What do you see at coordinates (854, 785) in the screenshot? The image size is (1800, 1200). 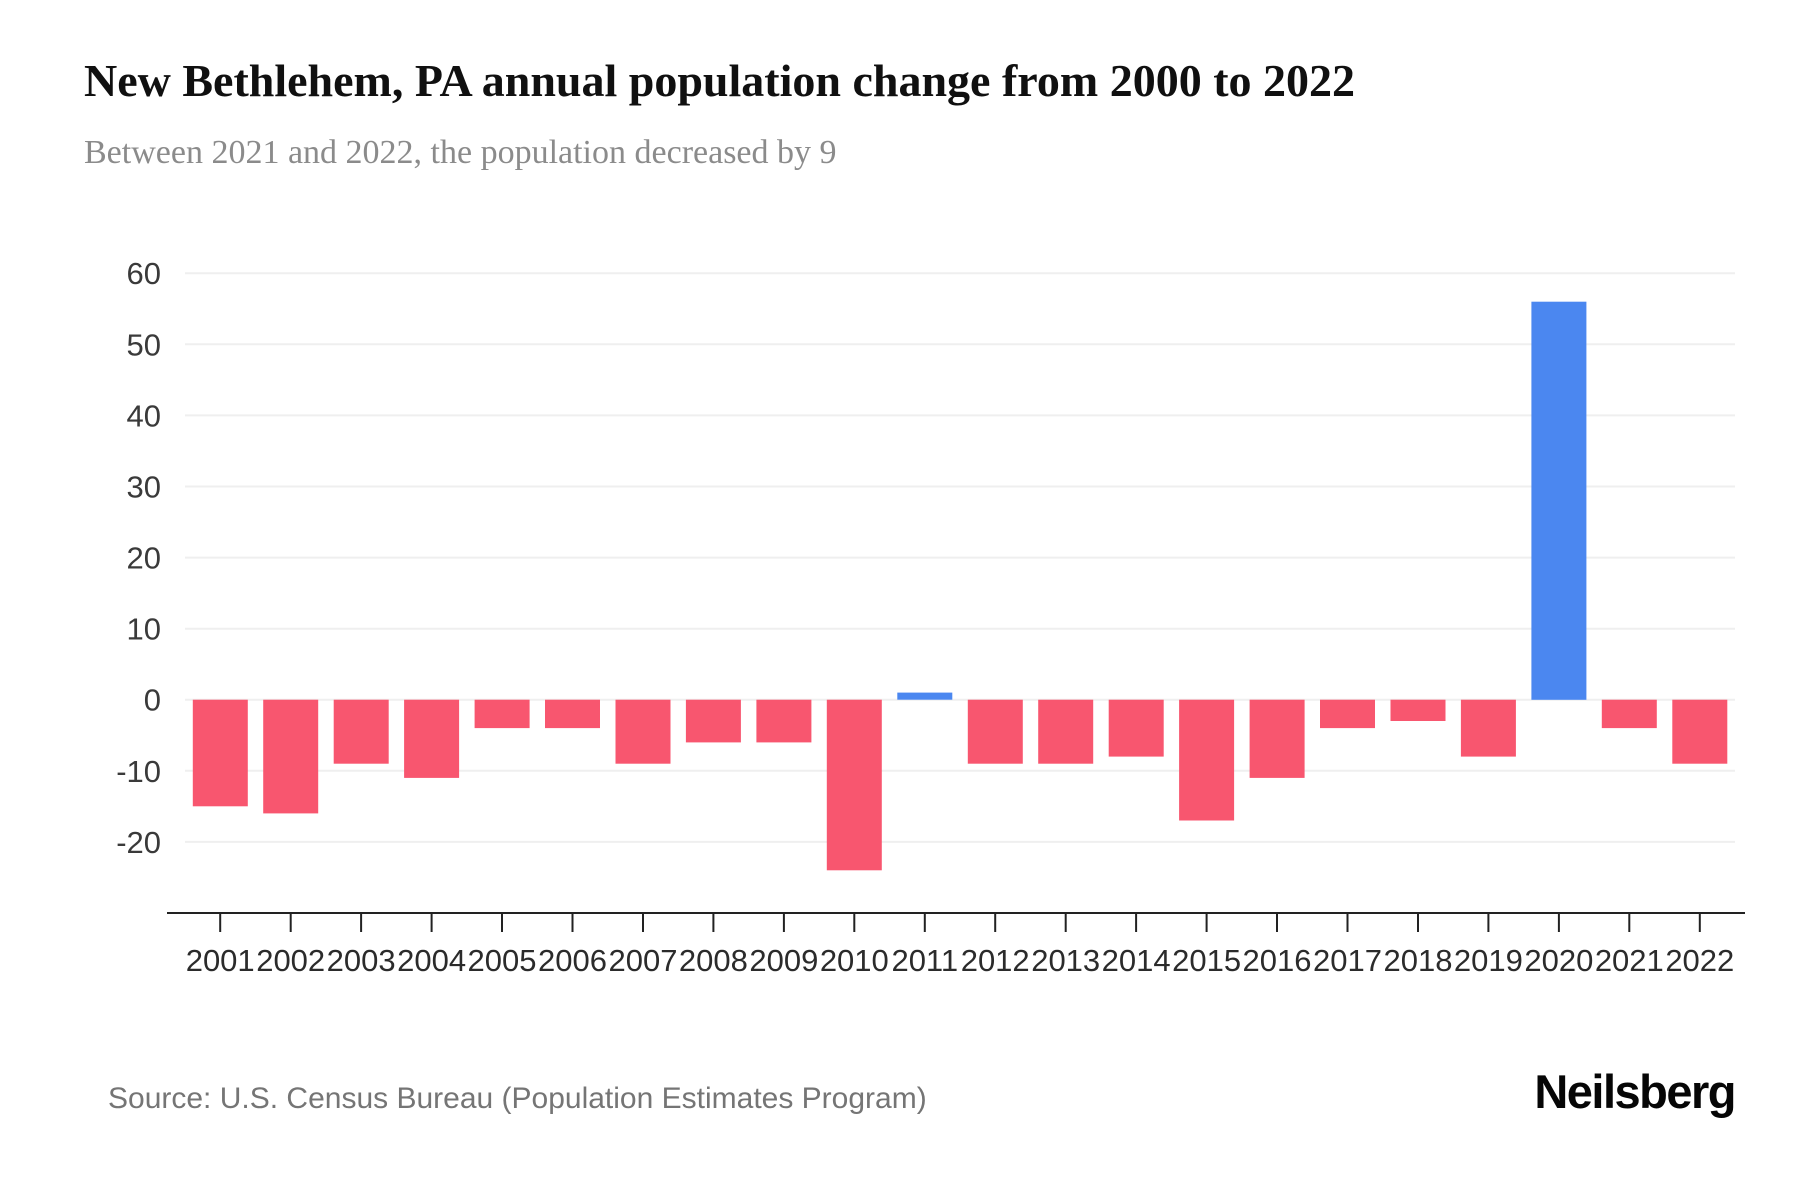 I see `bar-2010` at bounding box center [854, 785].